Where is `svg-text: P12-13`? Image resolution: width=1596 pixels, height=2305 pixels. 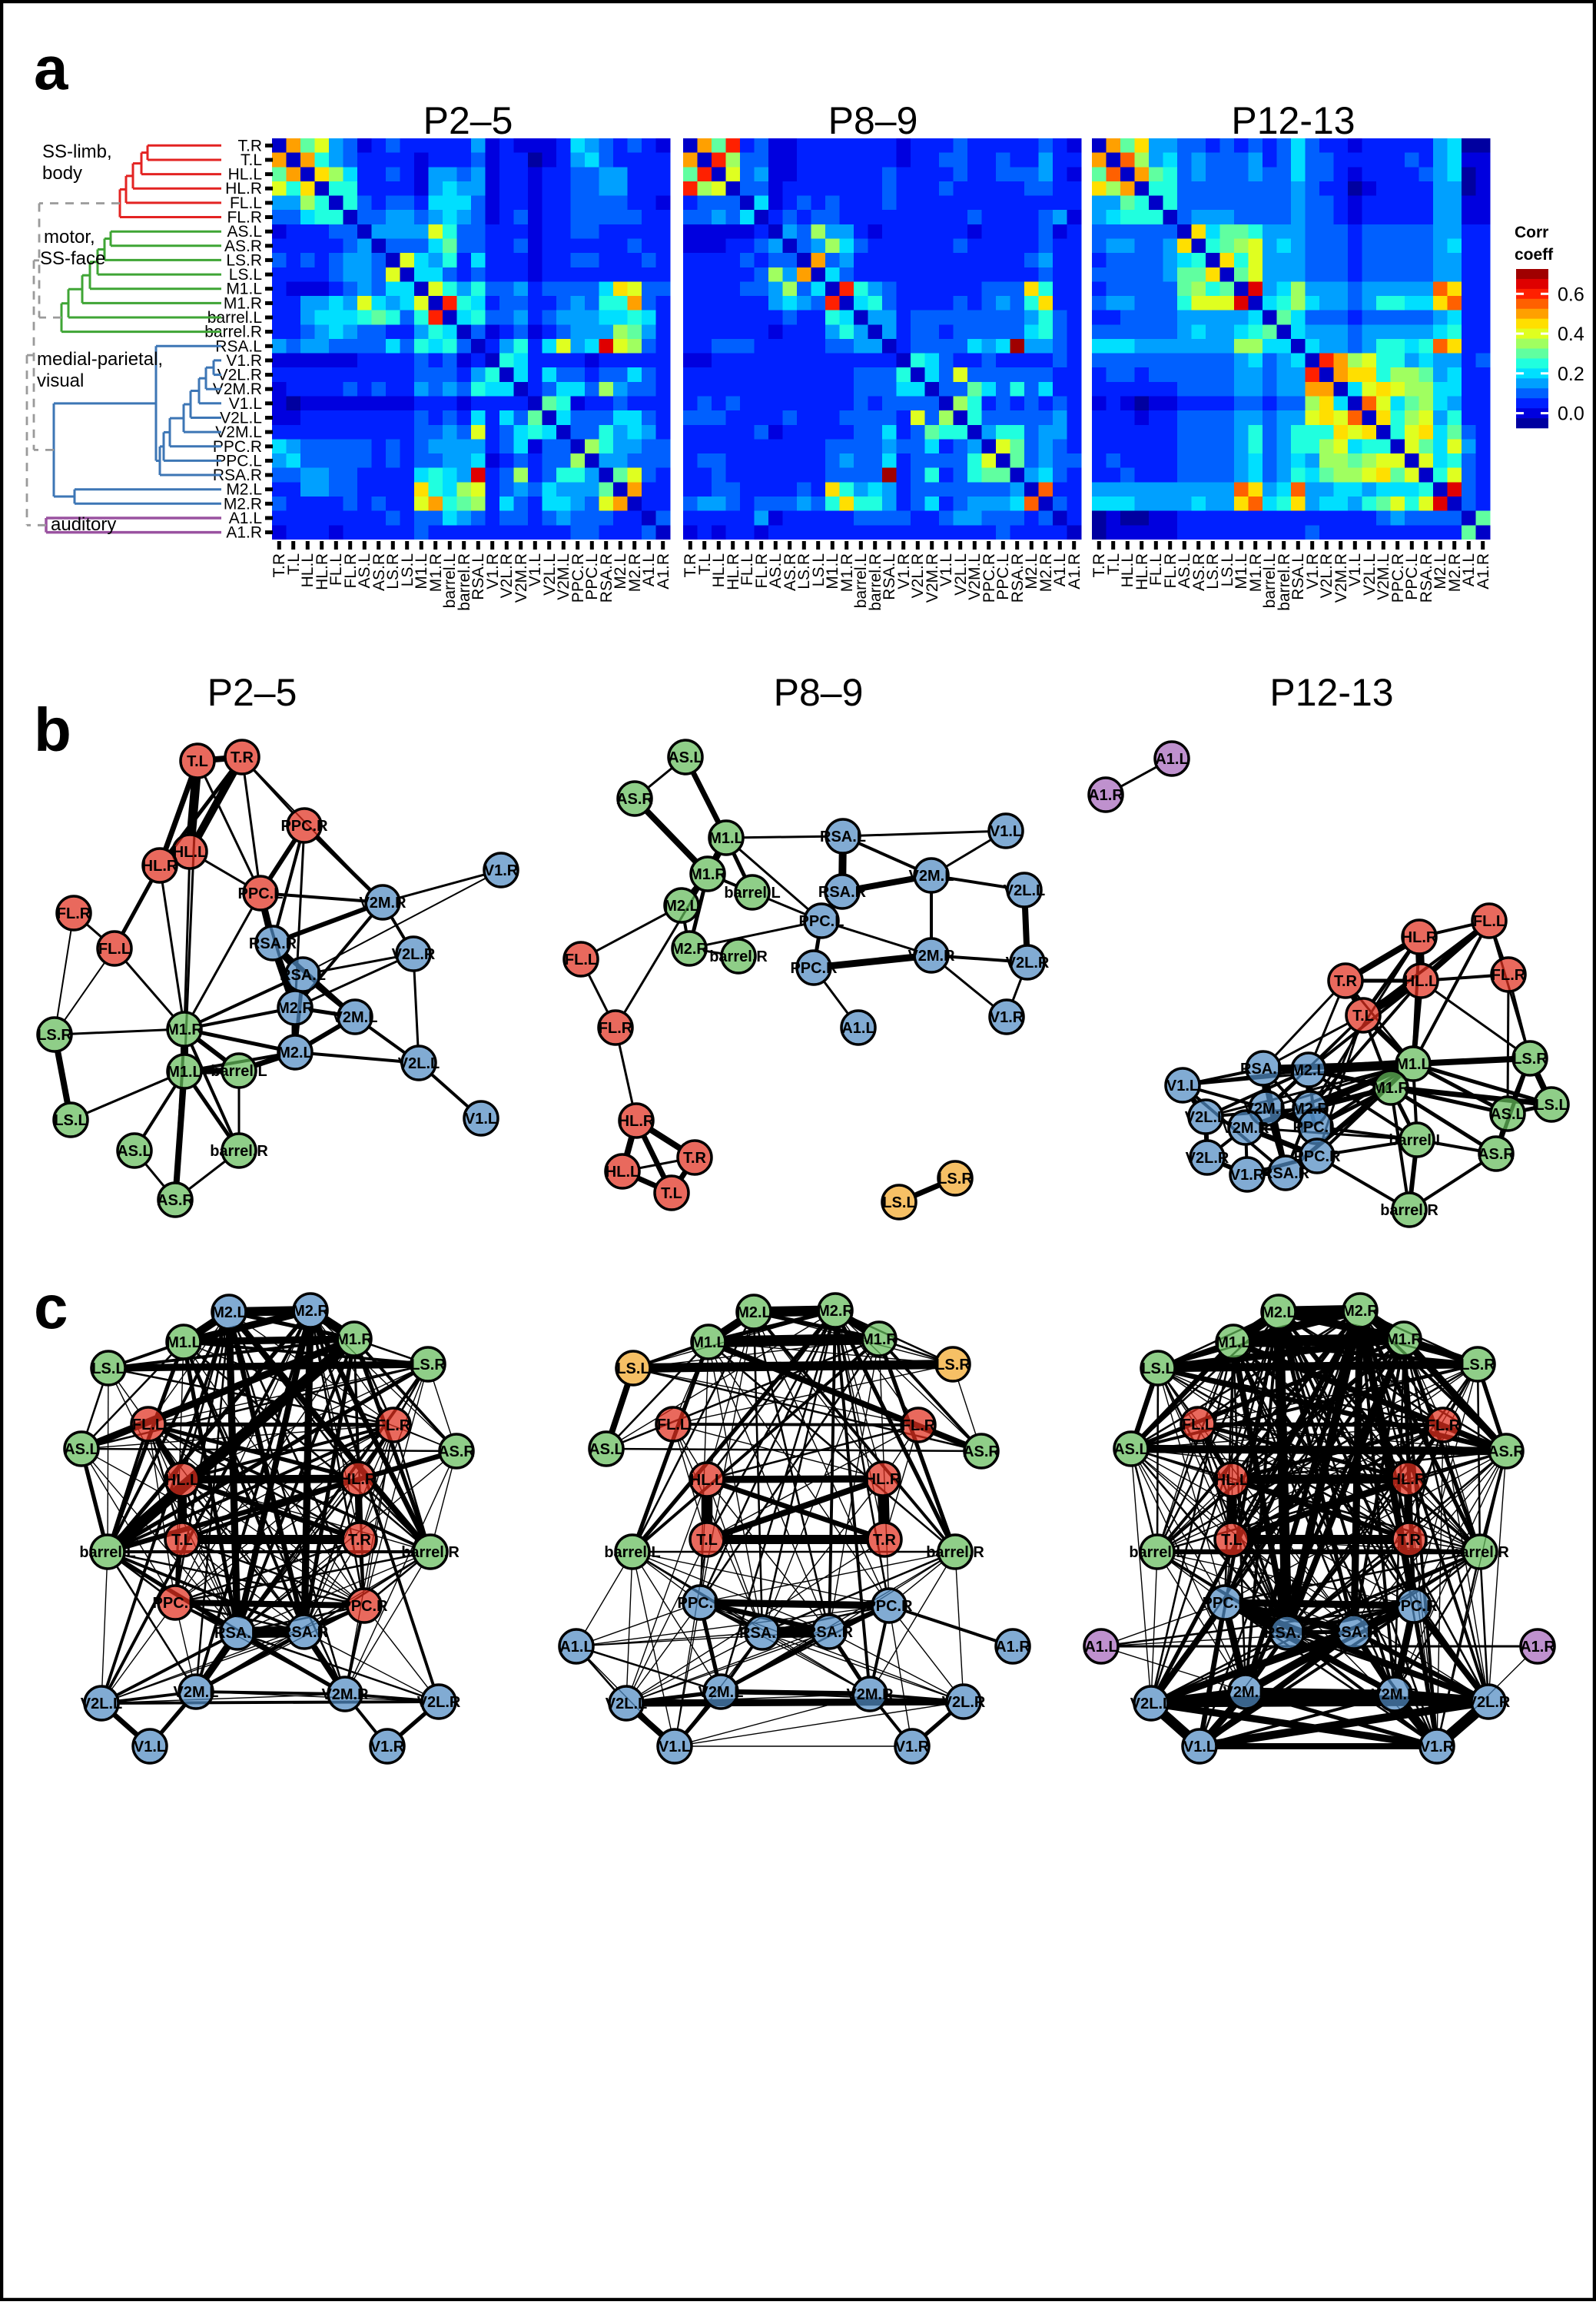
svg-text: P12-13 is located at coordinates (1331, 692).